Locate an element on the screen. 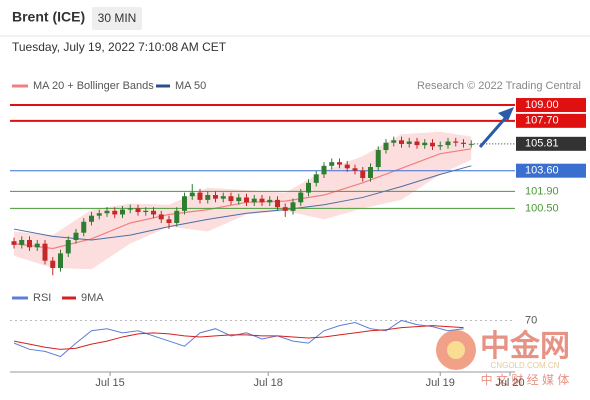 The width and height of the screenshot is (590, 400). watermark-site: CNGOLD.COM.CN is located at coordinates (525, 365).